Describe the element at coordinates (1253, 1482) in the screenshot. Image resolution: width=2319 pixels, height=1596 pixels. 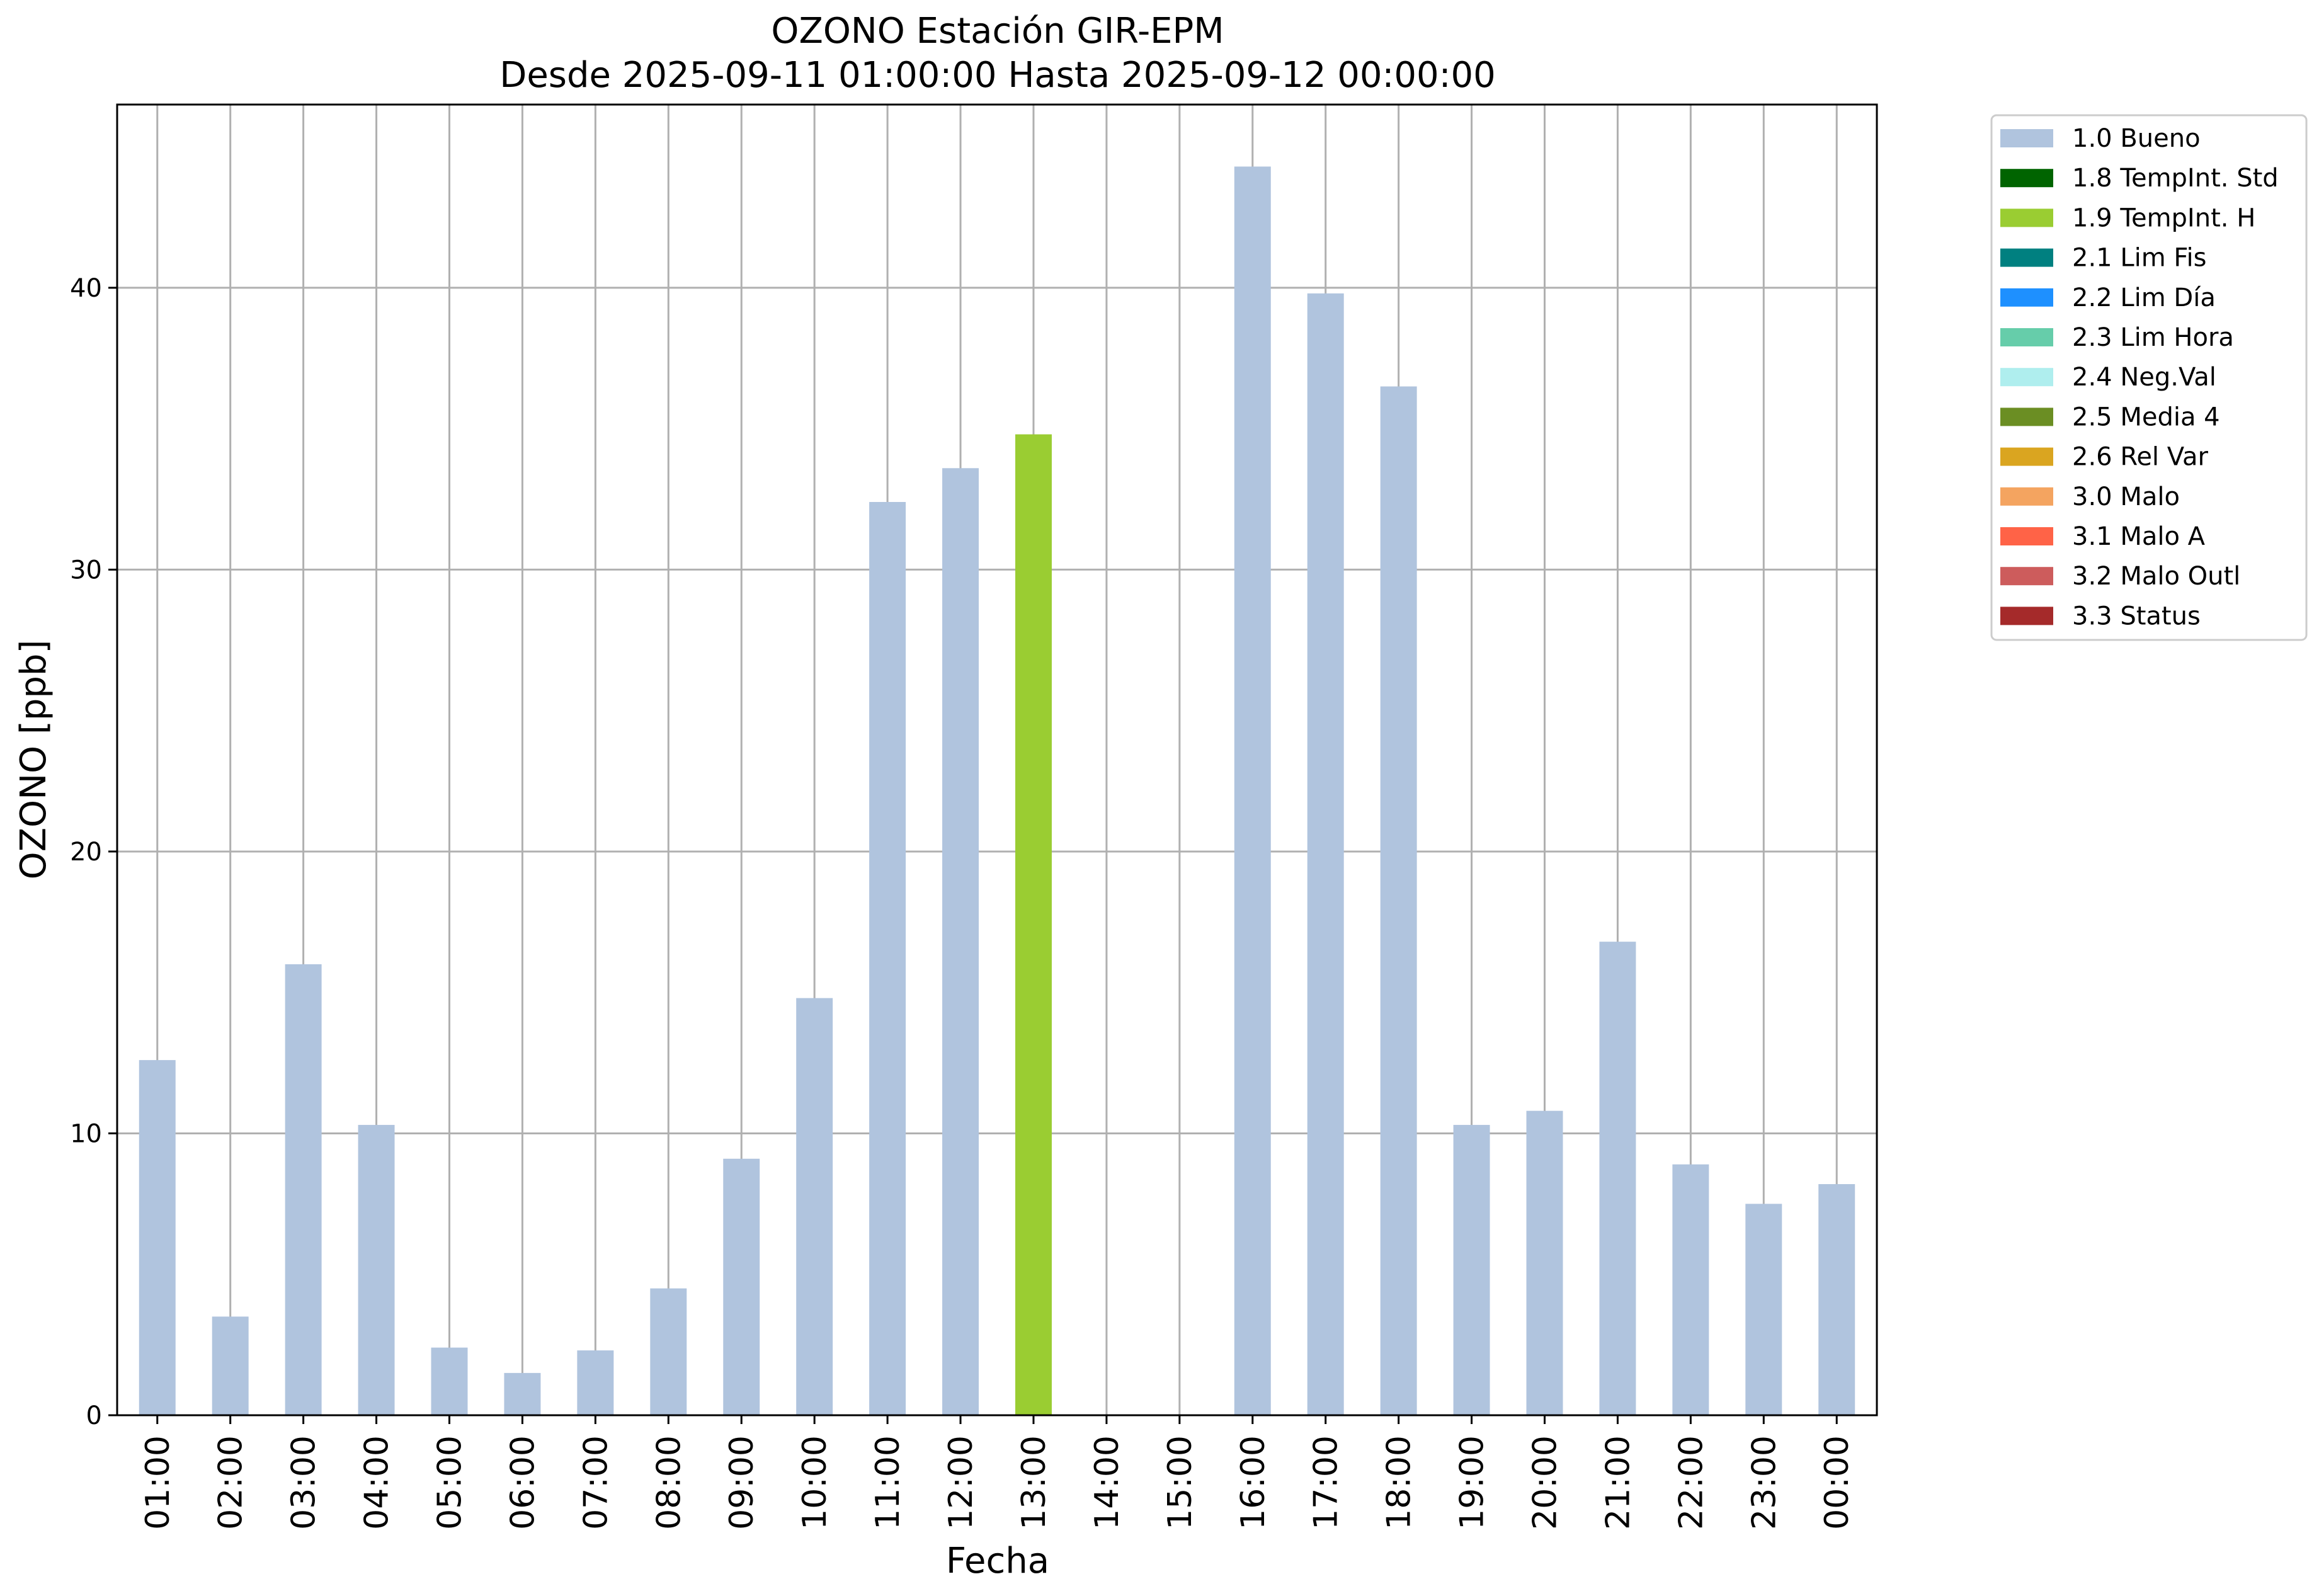
I see `x-tick-label: 16:00` at that location.